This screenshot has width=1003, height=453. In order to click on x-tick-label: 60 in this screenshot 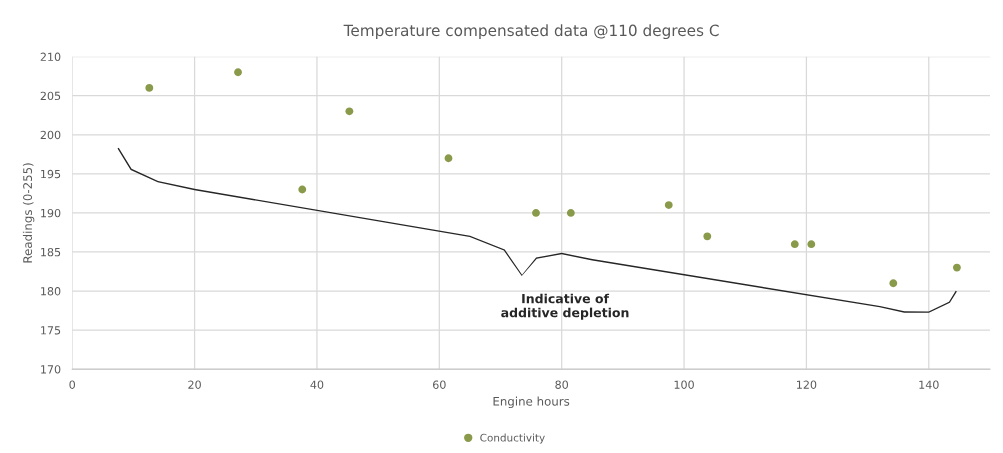, I will do `click(439, 384)`.